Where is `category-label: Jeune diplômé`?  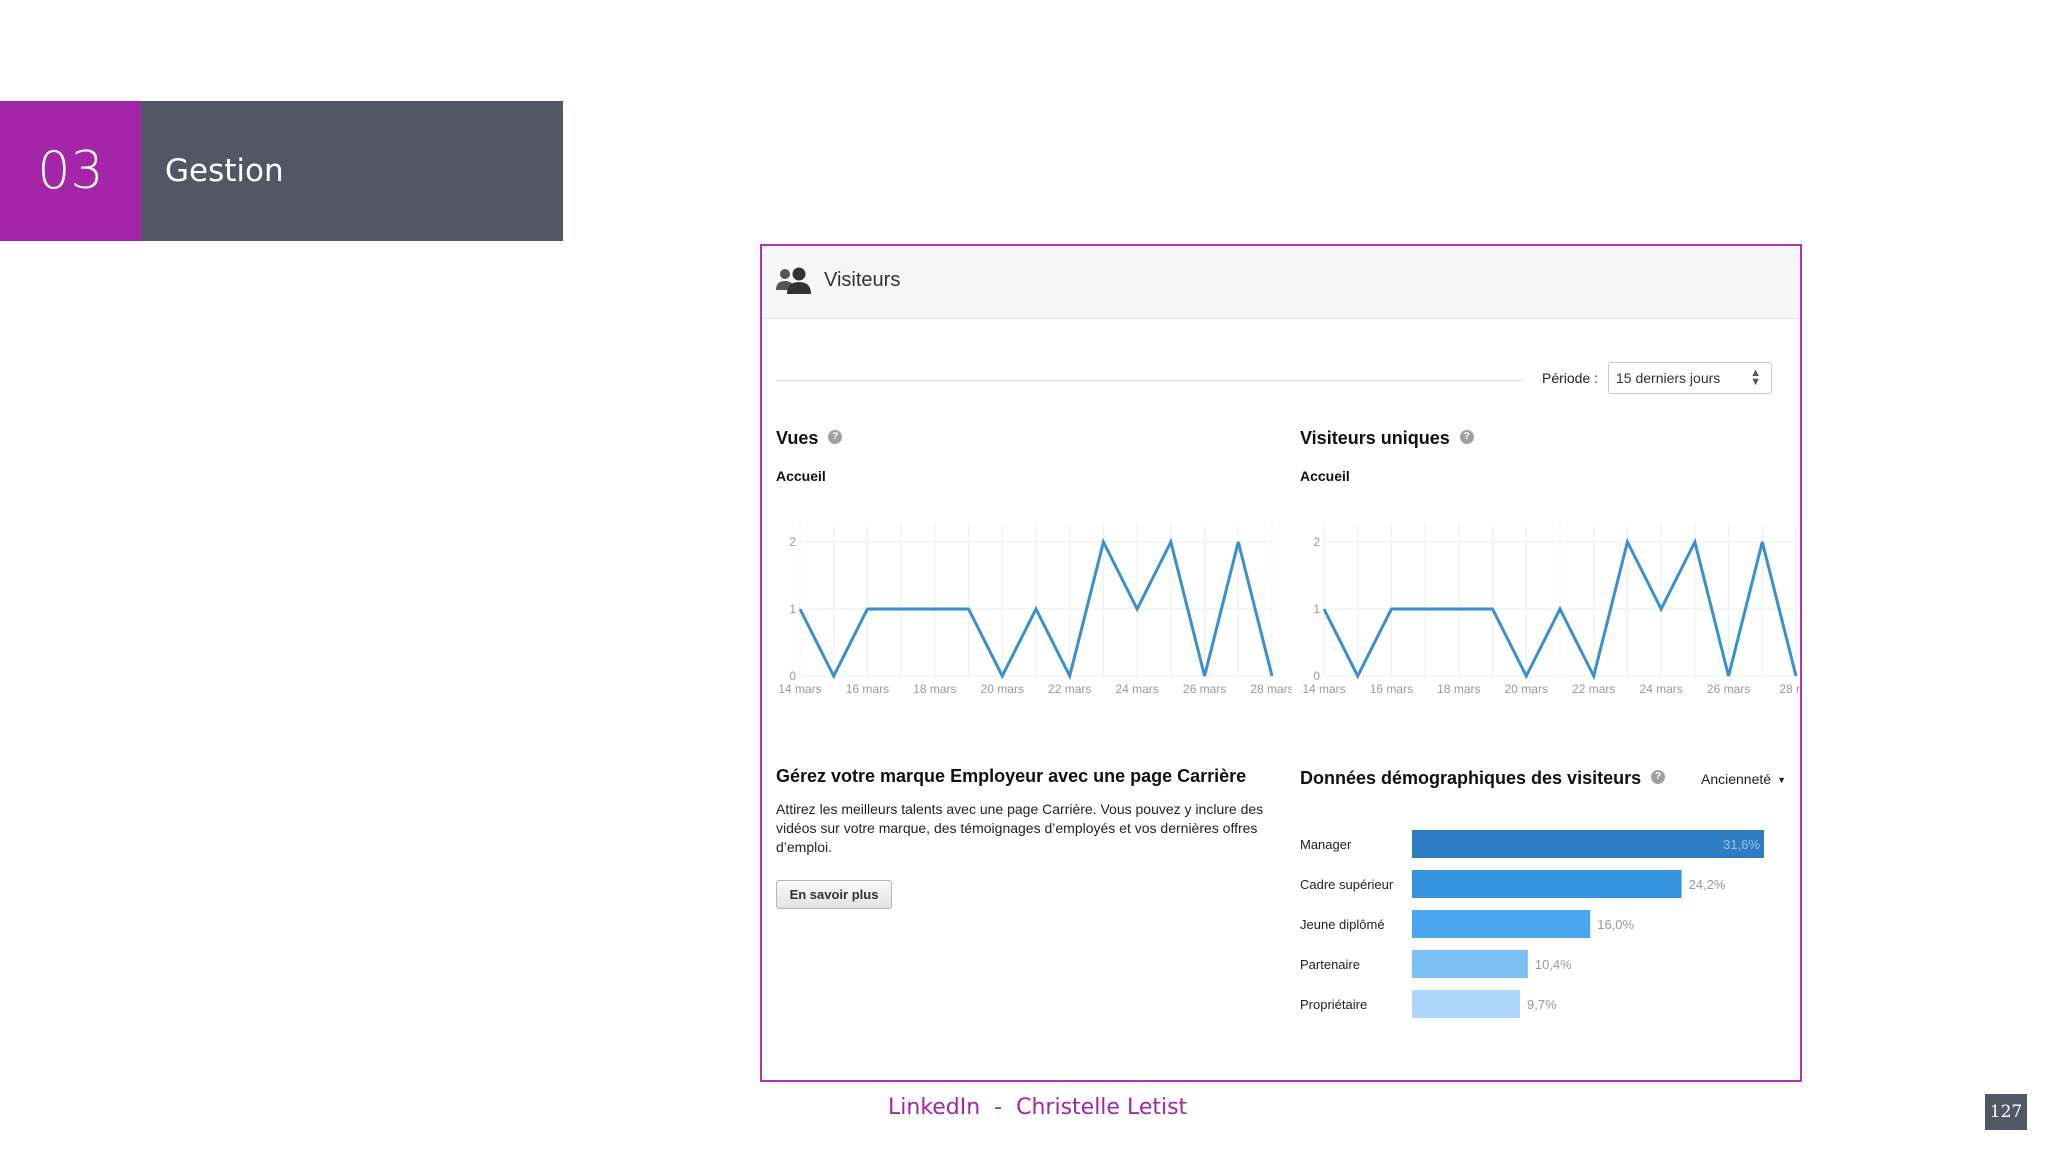
category-label: Jeune diplômé is located at coordinates (1342, 924).